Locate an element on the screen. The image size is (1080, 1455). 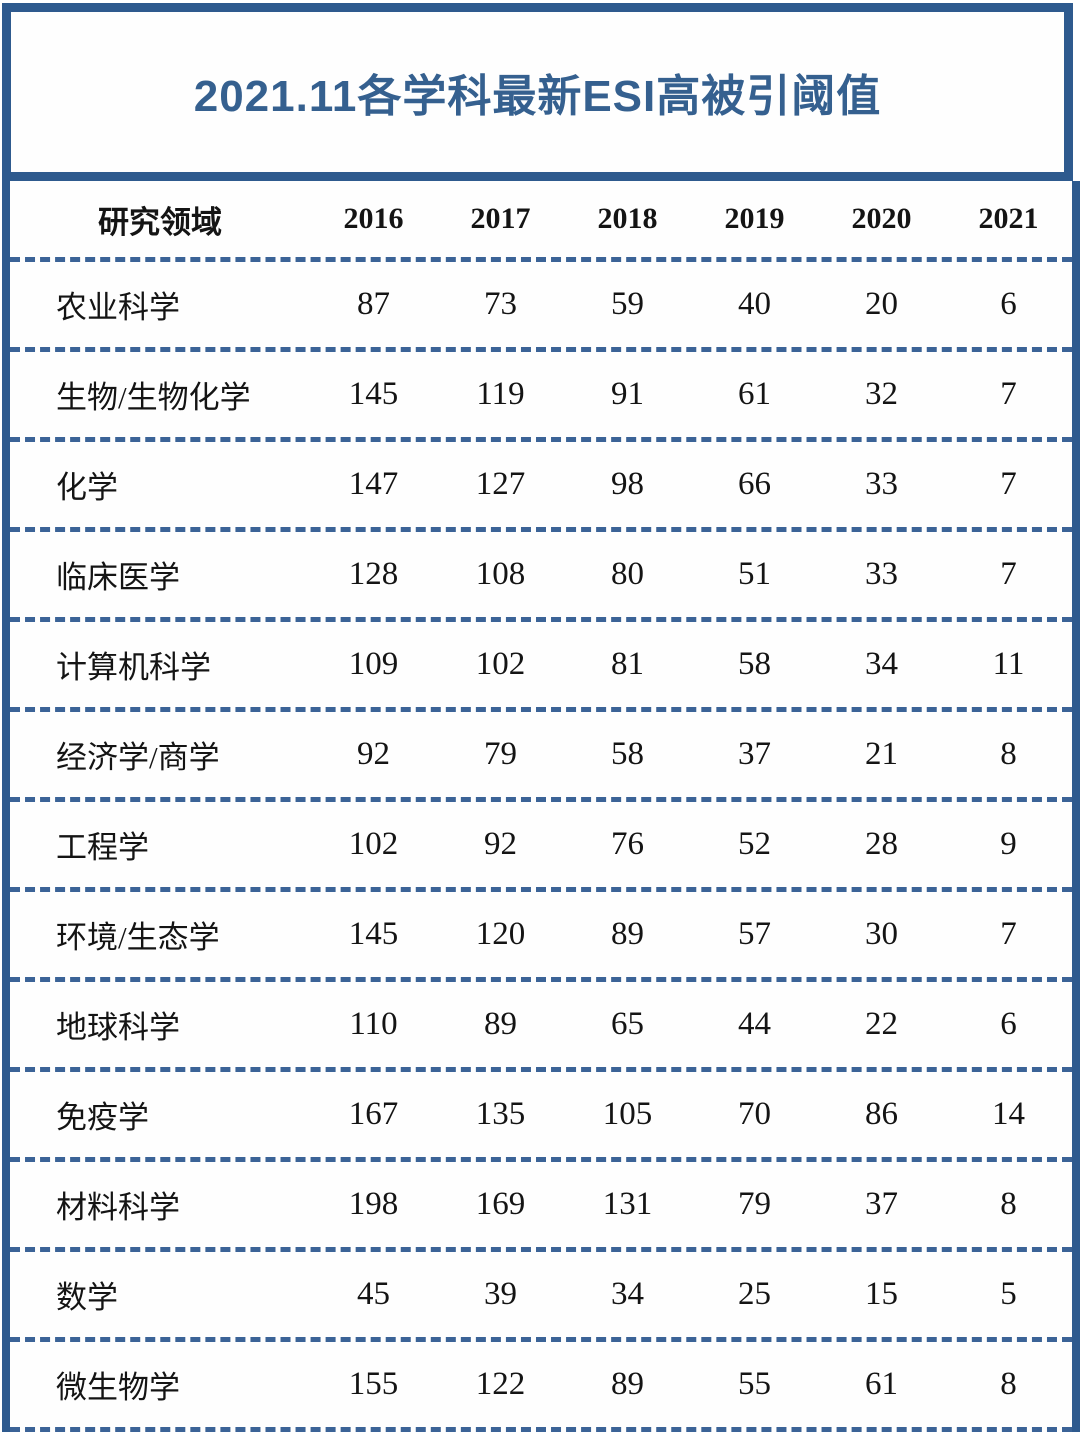
table-row: 计算机科学 109 102 81 58 34 11 is located at coordinates (541, 667).